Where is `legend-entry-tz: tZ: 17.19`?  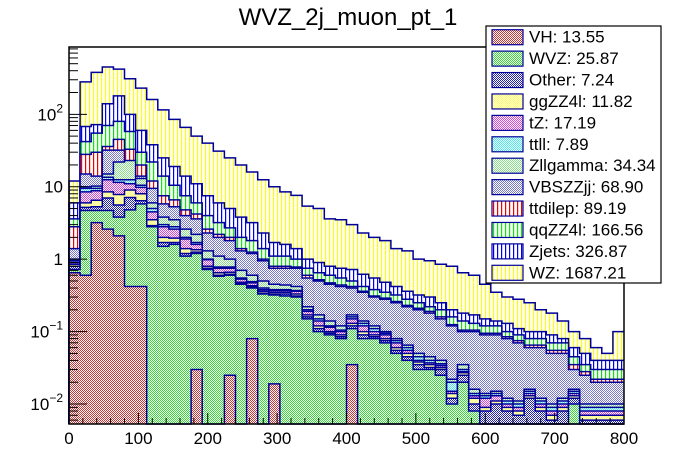 legend-entry-tz: tZ: 17.19 is located at coordinates (543, 122).